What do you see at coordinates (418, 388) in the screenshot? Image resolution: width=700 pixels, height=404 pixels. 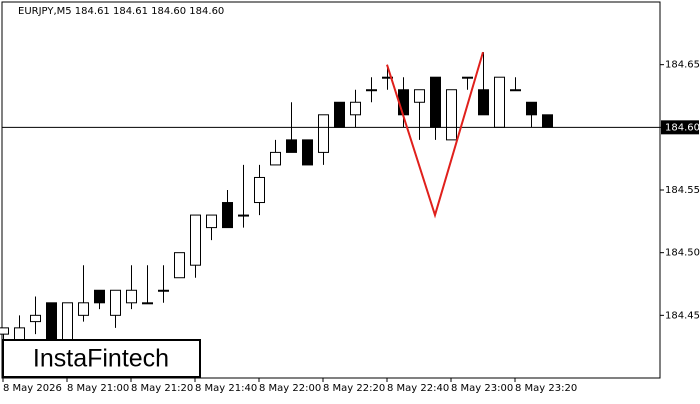 I see `x-tick-label: 8 May 22:40` at bounding box center [418, 388].